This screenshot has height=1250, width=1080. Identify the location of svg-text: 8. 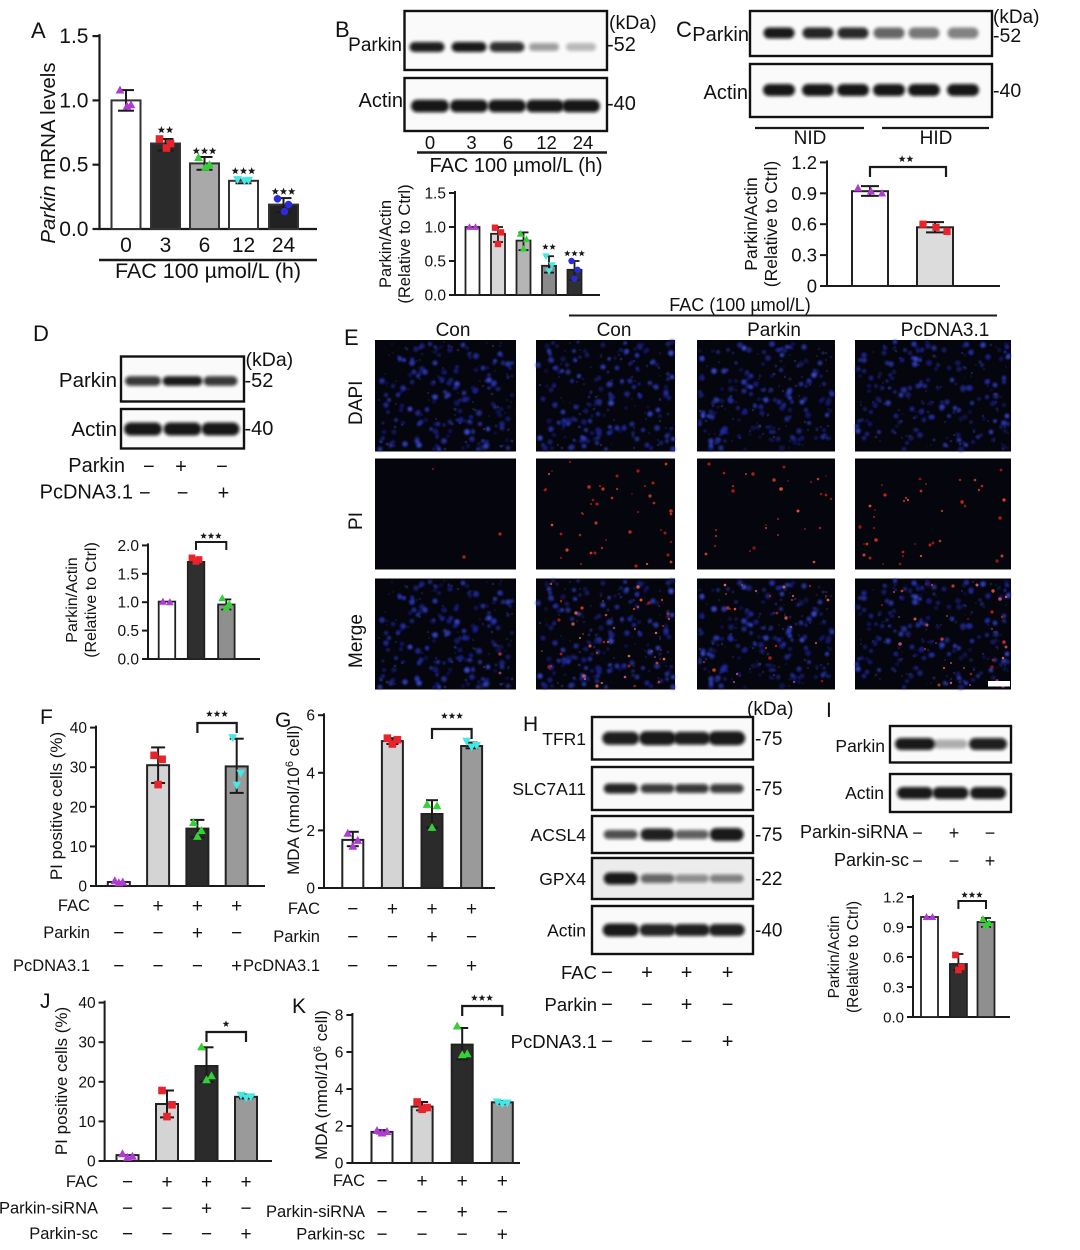
(339, 1016).